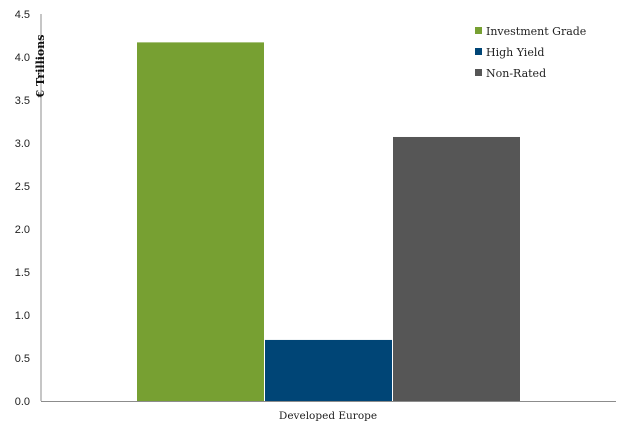 Image resolution: width=619 pixels, height=428 pixels. I want to click on y-tick-label: 2.0, so click(22, 230).